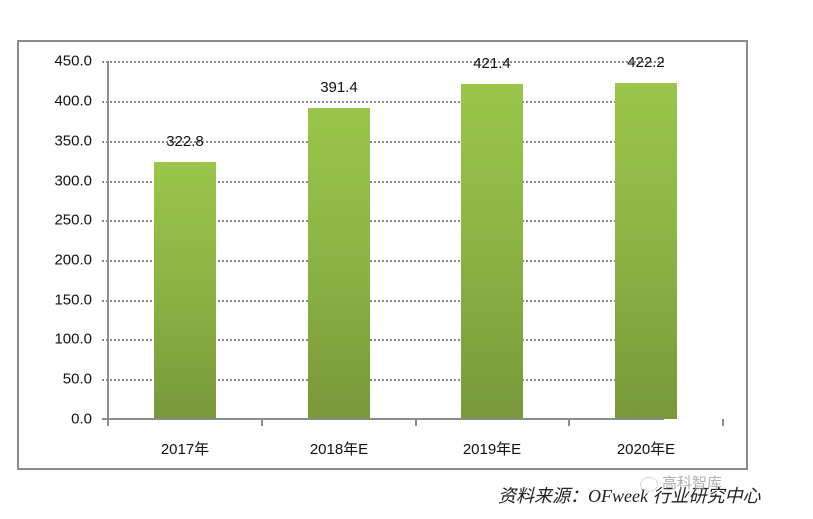  I want to click on bar-2020e, so click(646, 251).